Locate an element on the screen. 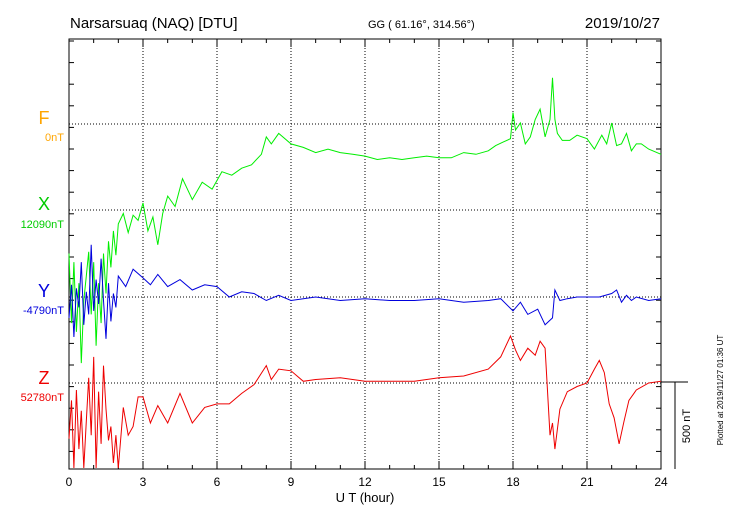 The height and width of the screenshot is (520, 730). x-tick-label: 18 is located at coordinates (513, 482).